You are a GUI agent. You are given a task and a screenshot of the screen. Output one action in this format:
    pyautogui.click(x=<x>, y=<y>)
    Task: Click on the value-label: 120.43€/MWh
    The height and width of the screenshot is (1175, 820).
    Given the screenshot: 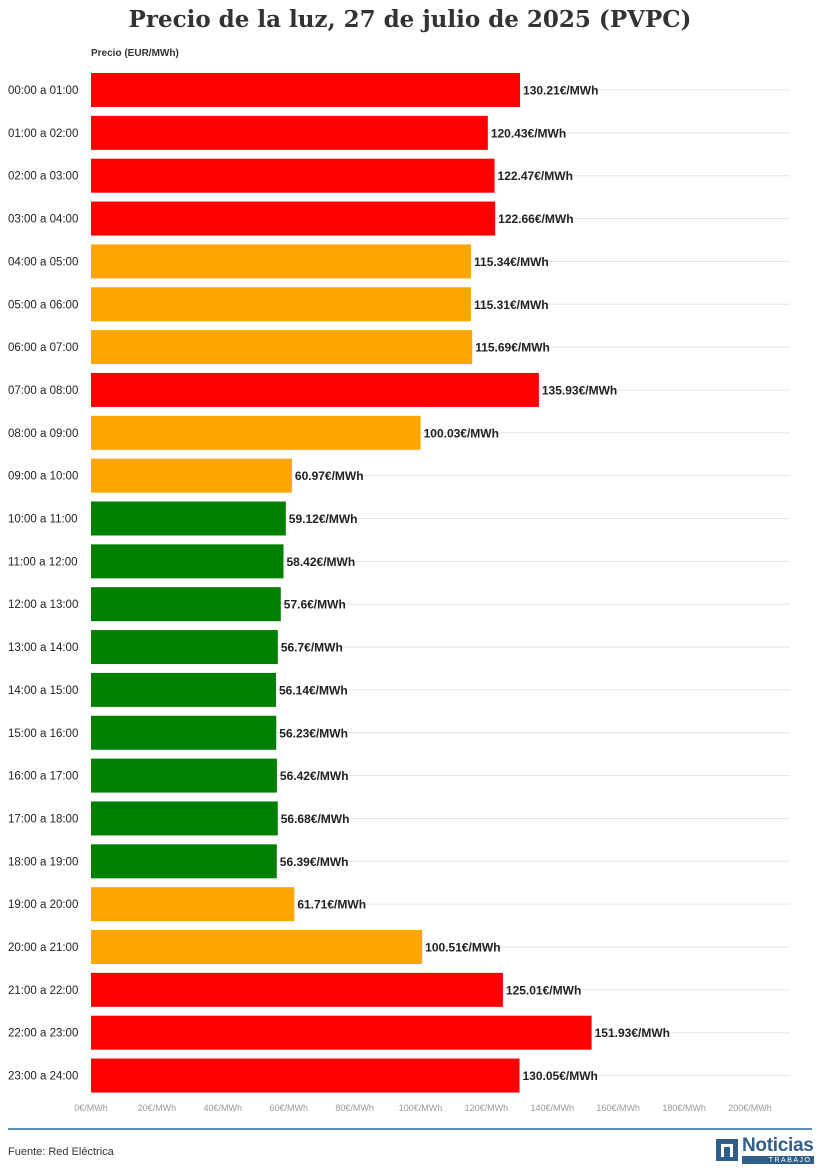 What is the action you would take?
    pyautogui.click(x=528, y=133)
    